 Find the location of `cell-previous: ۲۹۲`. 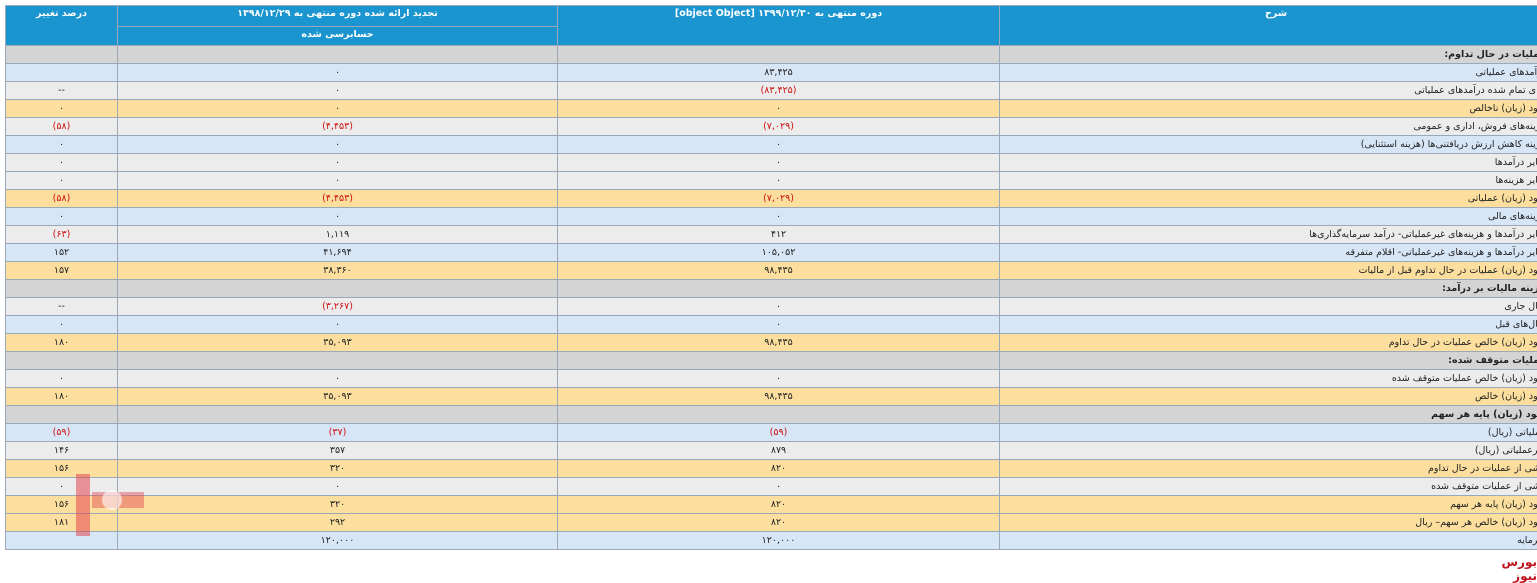

cell-previous: ۲۹۲ is located at coordinates (338, 523).